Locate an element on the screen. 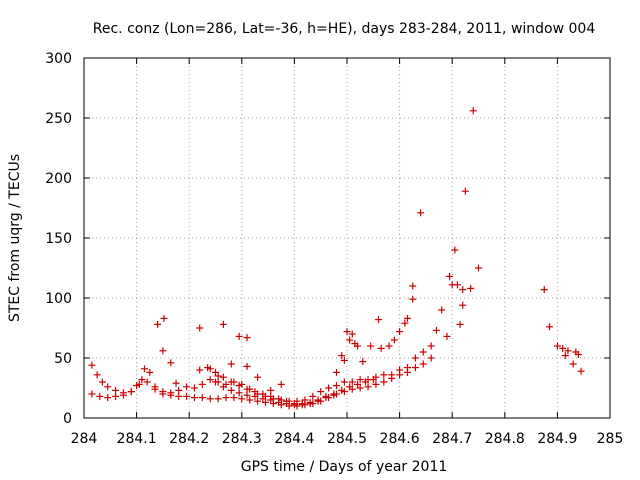  y-axis-tick-labels: 0 50 100 150 200 250 300 is located at coordinates (58, 239).